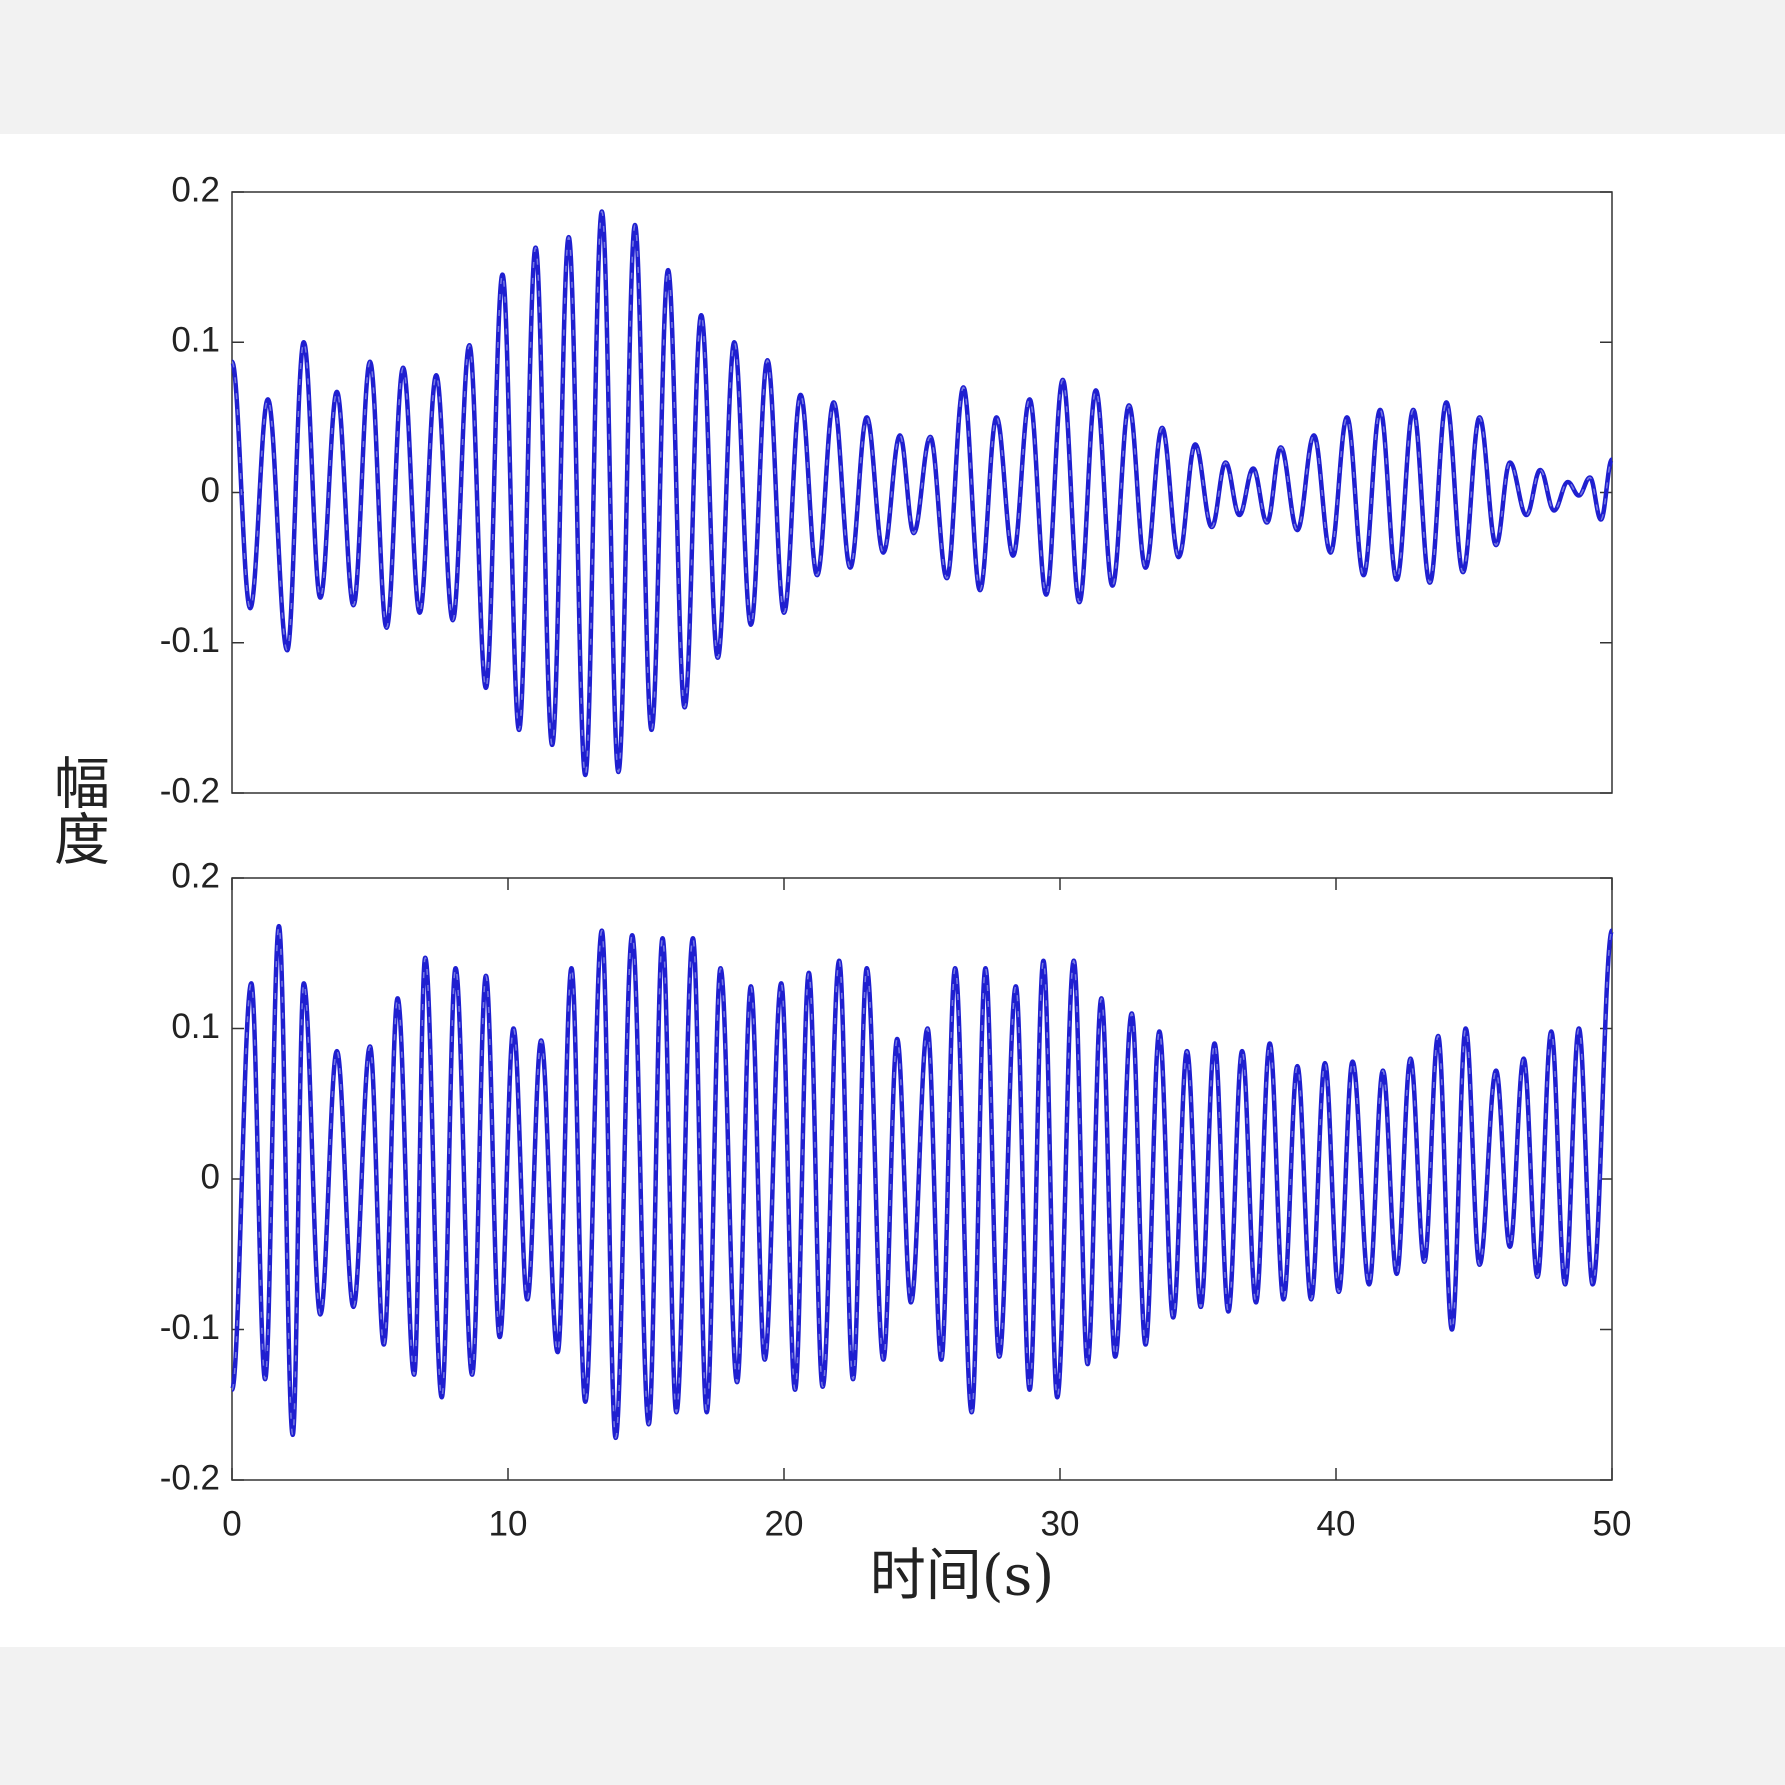  I want to click on x-tick-label: 30, so click(1060, 1523).